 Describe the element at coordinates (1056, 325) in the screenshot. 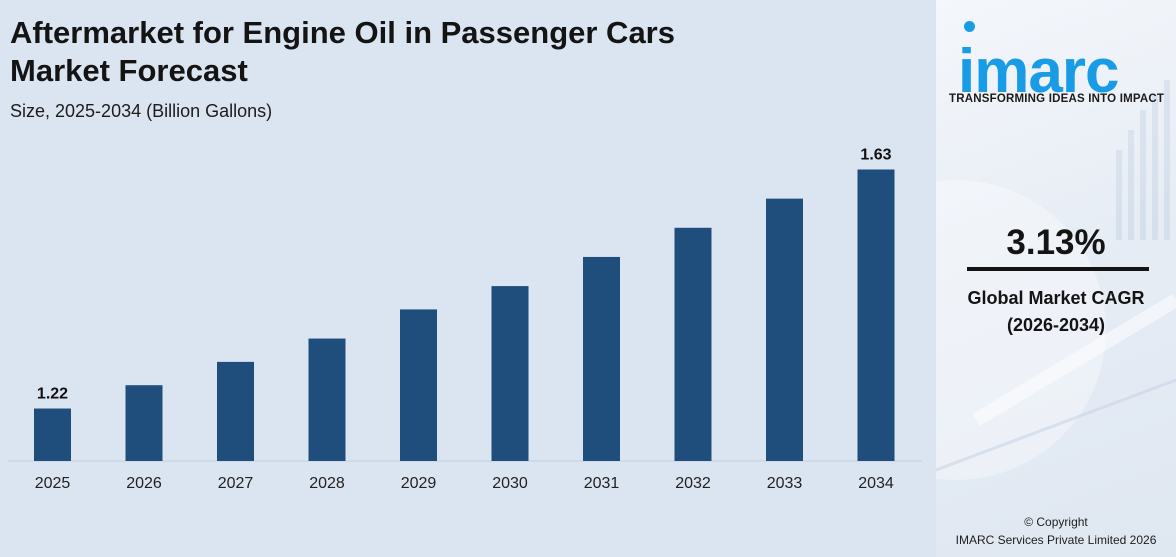

I see `cagr-label-line2: (2026-2034)` at that location.